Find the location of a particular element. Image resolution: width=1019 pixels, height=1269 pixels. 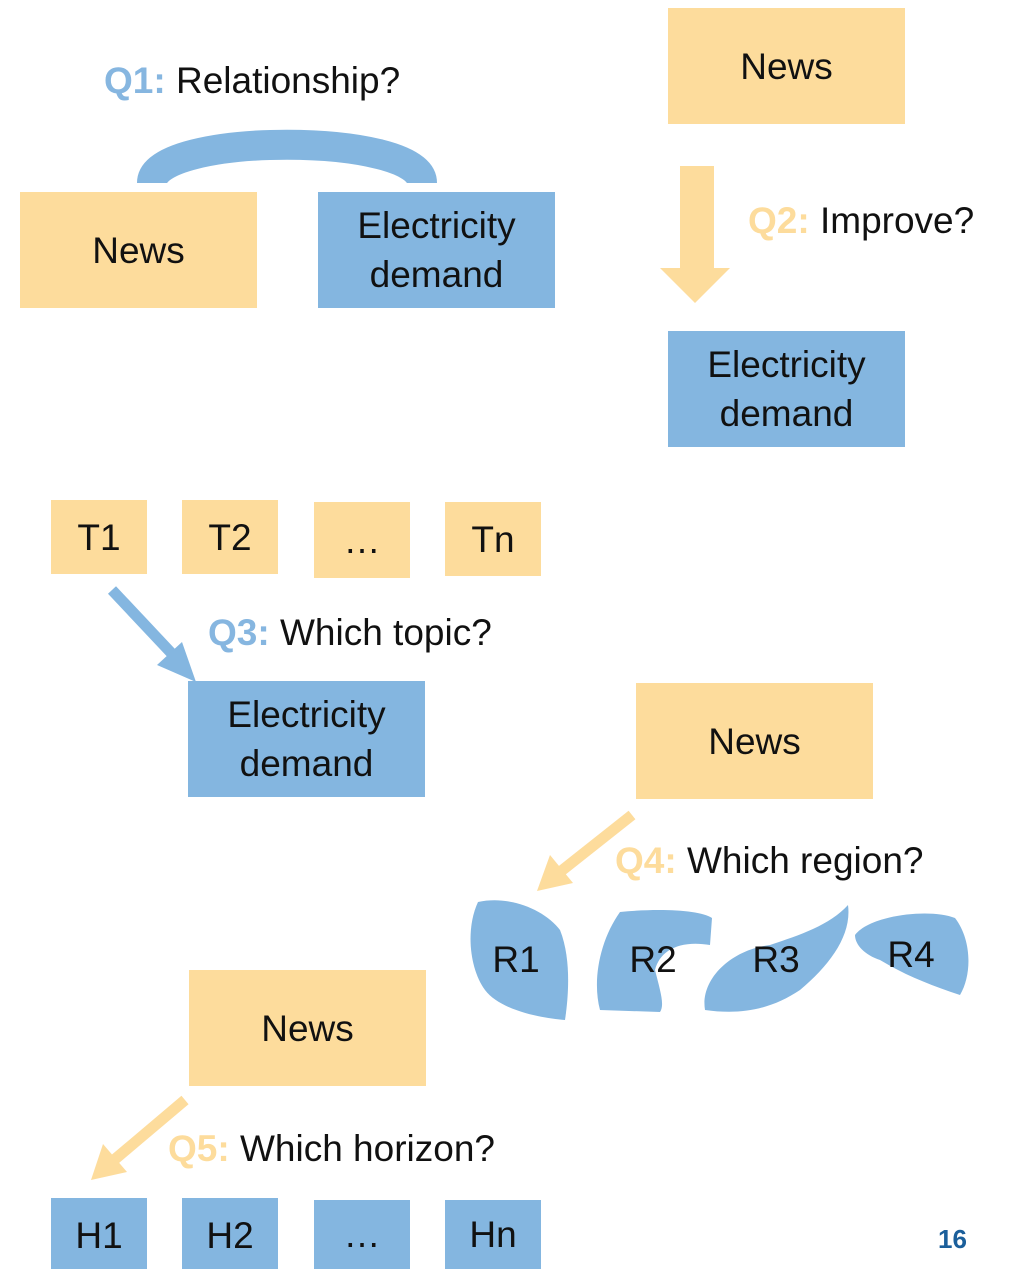

horizon-arrow-shaft is located at coordinates (149, 1130).